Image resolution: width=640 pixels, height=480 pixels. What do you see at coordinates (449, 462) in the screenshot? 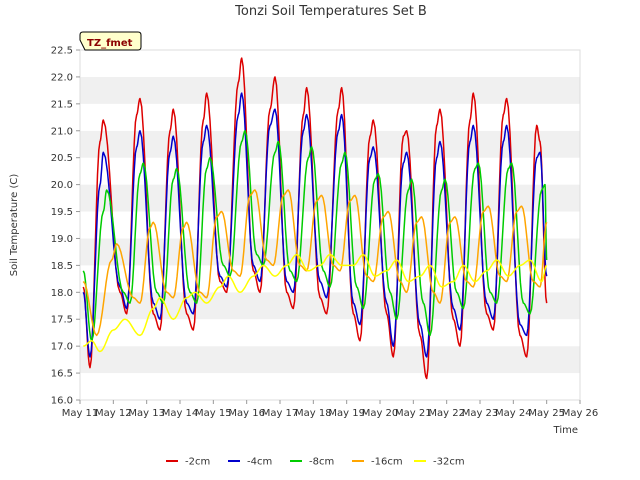
I see `legend-label: -32cm` at bounding box center [449, 462].